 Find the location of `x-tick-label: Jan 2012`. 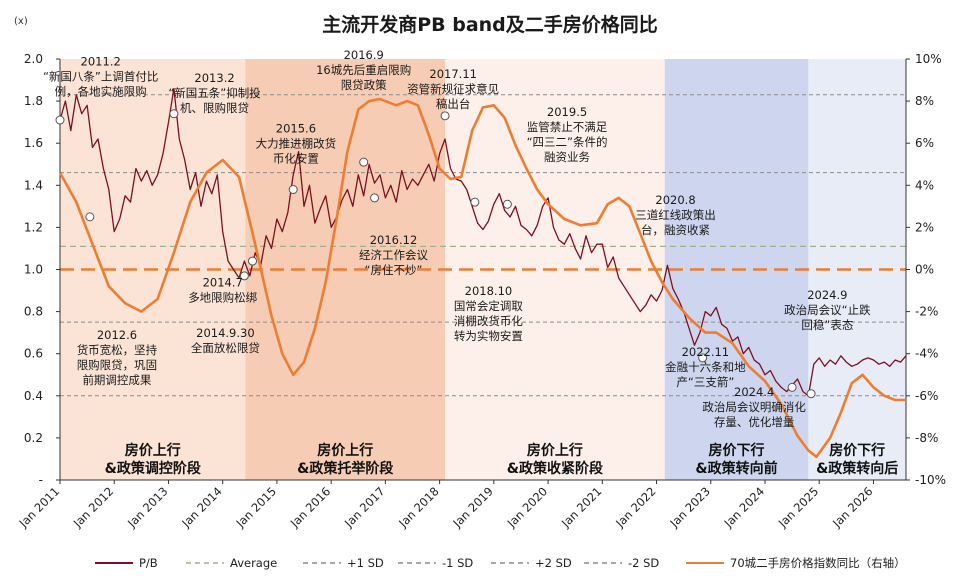

x-tick-label: Jan 2012 is located at coordinates (93, 507).